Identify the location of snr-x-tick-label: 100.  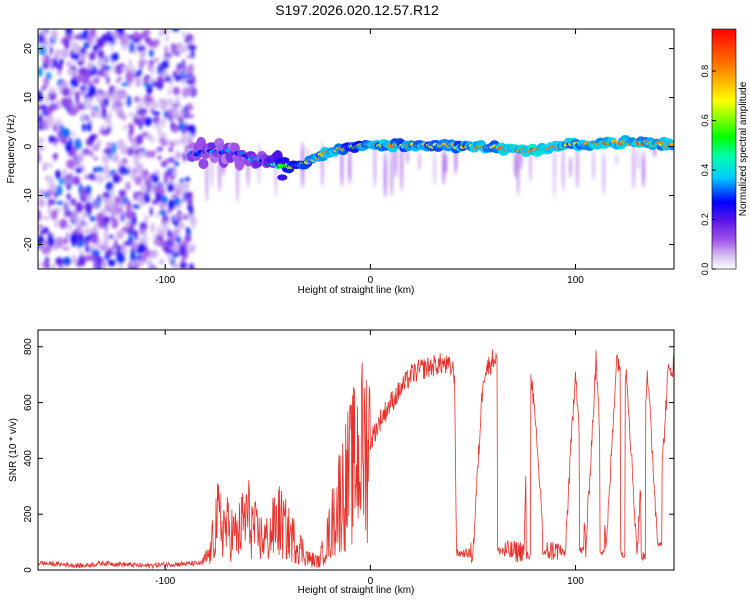
(575, 581).